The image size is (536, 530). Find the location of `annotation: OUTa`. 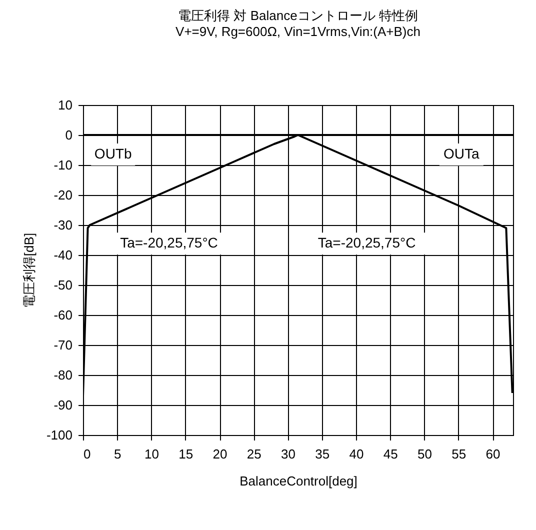

annotation: OUTa is located at coordinates (462, 154).